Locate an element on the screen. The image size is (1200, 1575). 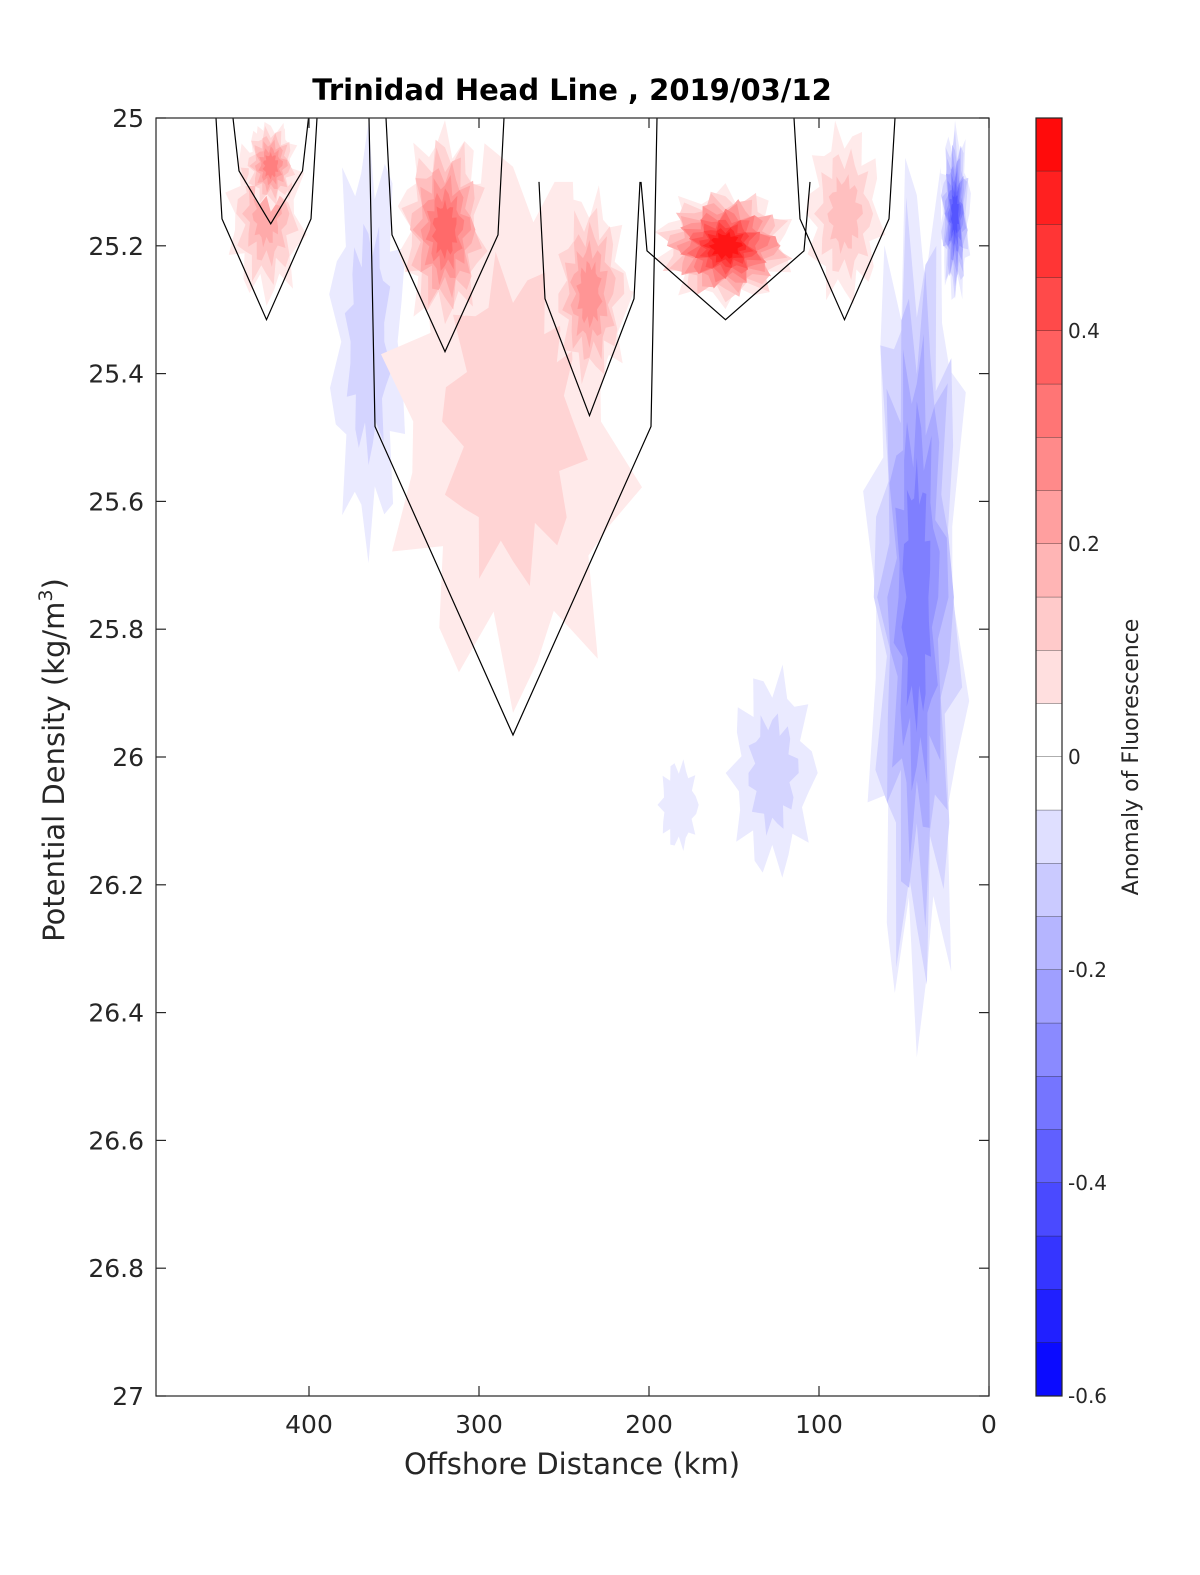
zero-contour-mid-positive-core is located at coordinates (589, 299).